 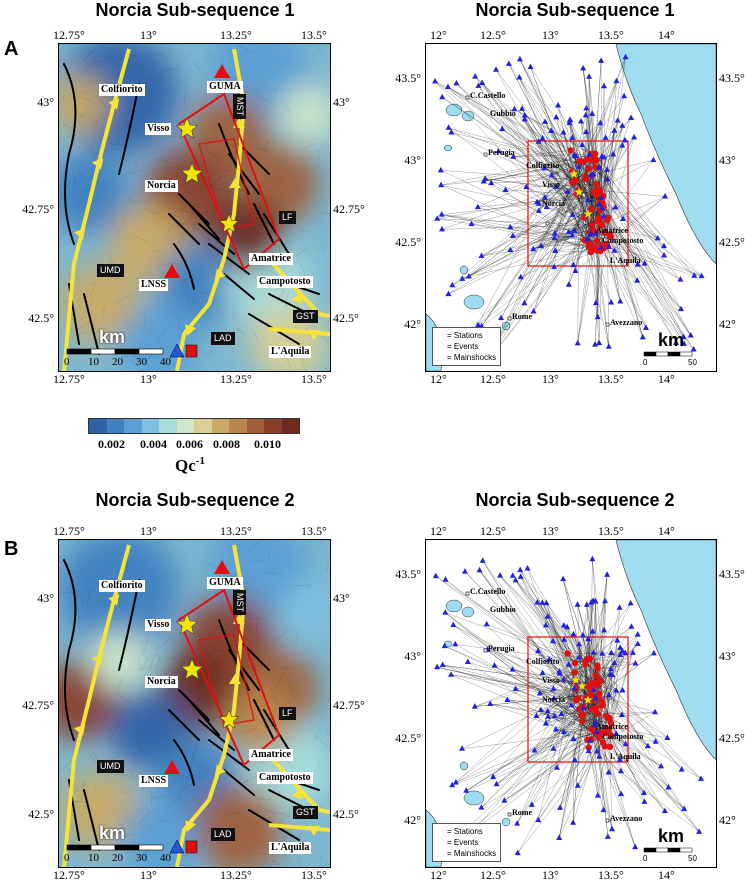 I want to click on scale-tick: 40, so click(x=165, y=362).